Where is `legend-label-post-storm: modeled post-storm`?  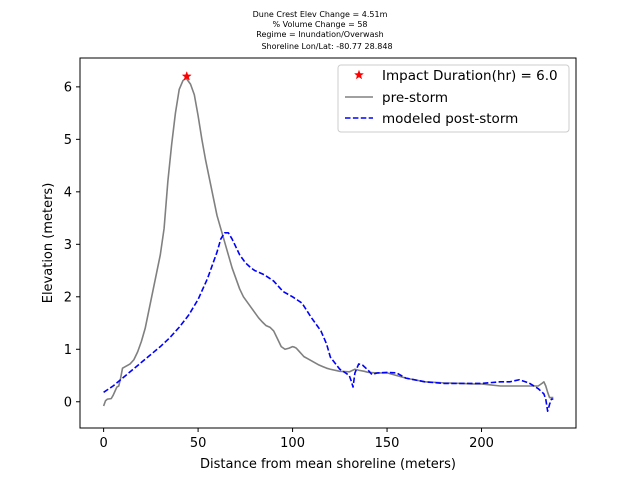
legend-label-post-storm: modeled post-storm is located at coordinates (450, 119).